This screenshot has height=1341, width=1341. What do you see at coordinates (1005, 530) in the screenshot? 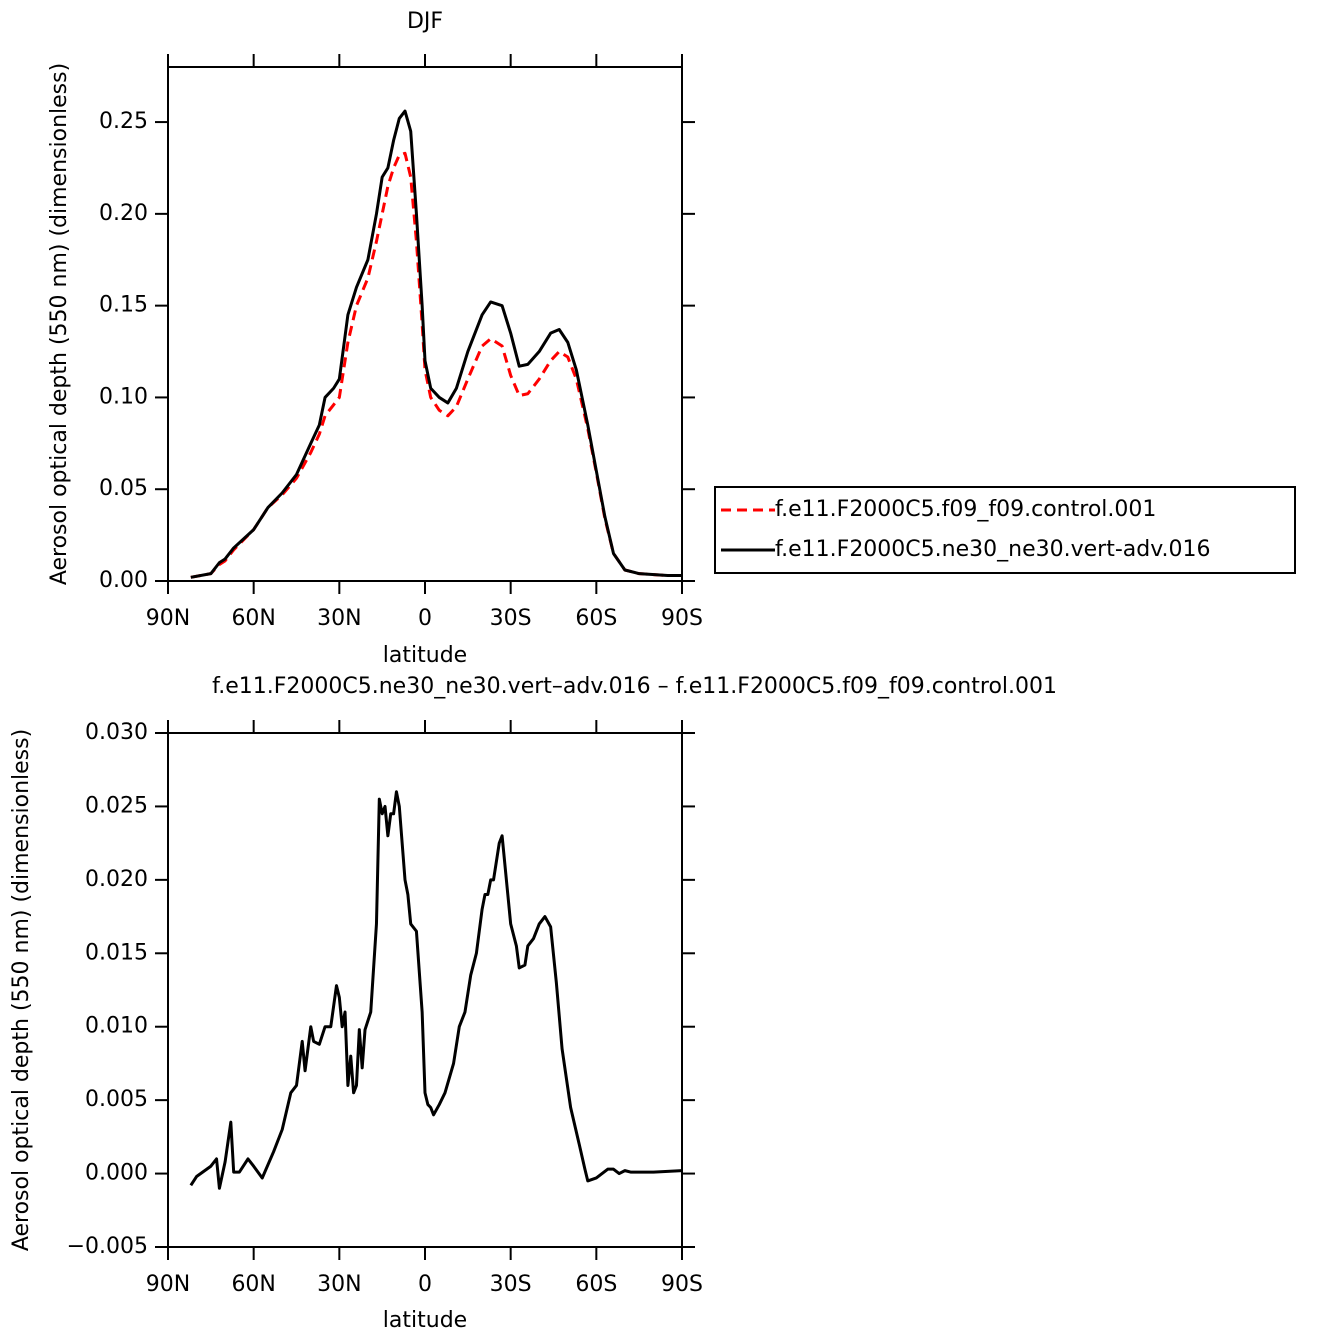
I see `legend-box` at bounding box center [1005, 530].